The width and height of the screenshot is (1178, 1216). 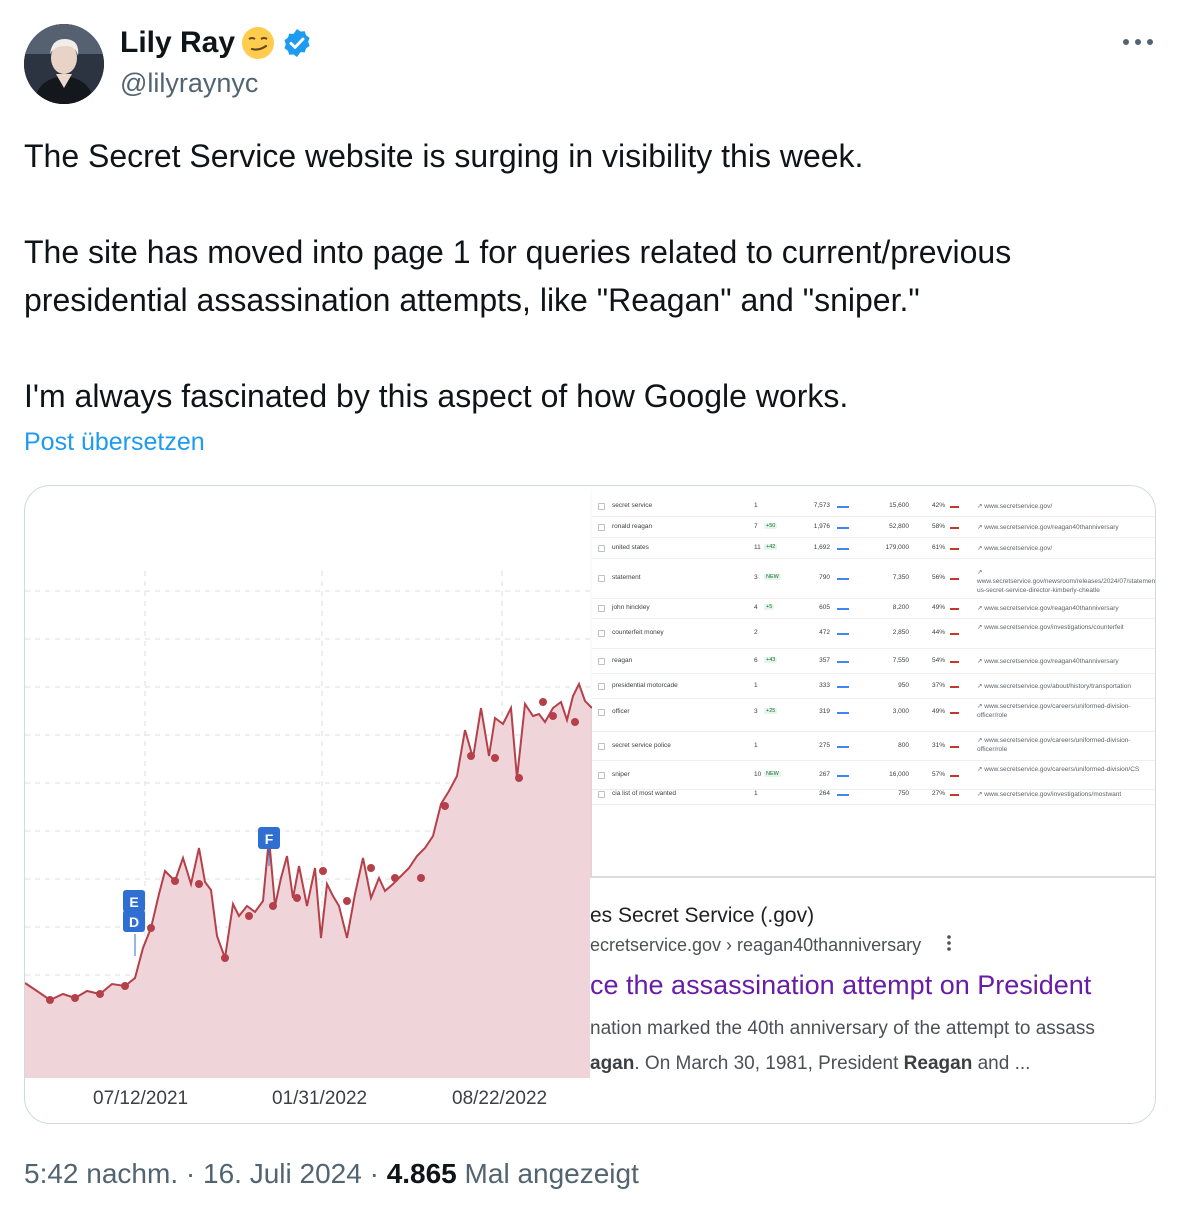 I want to click on serp-snippet-bold: agan, so click(x=612, y=1063).